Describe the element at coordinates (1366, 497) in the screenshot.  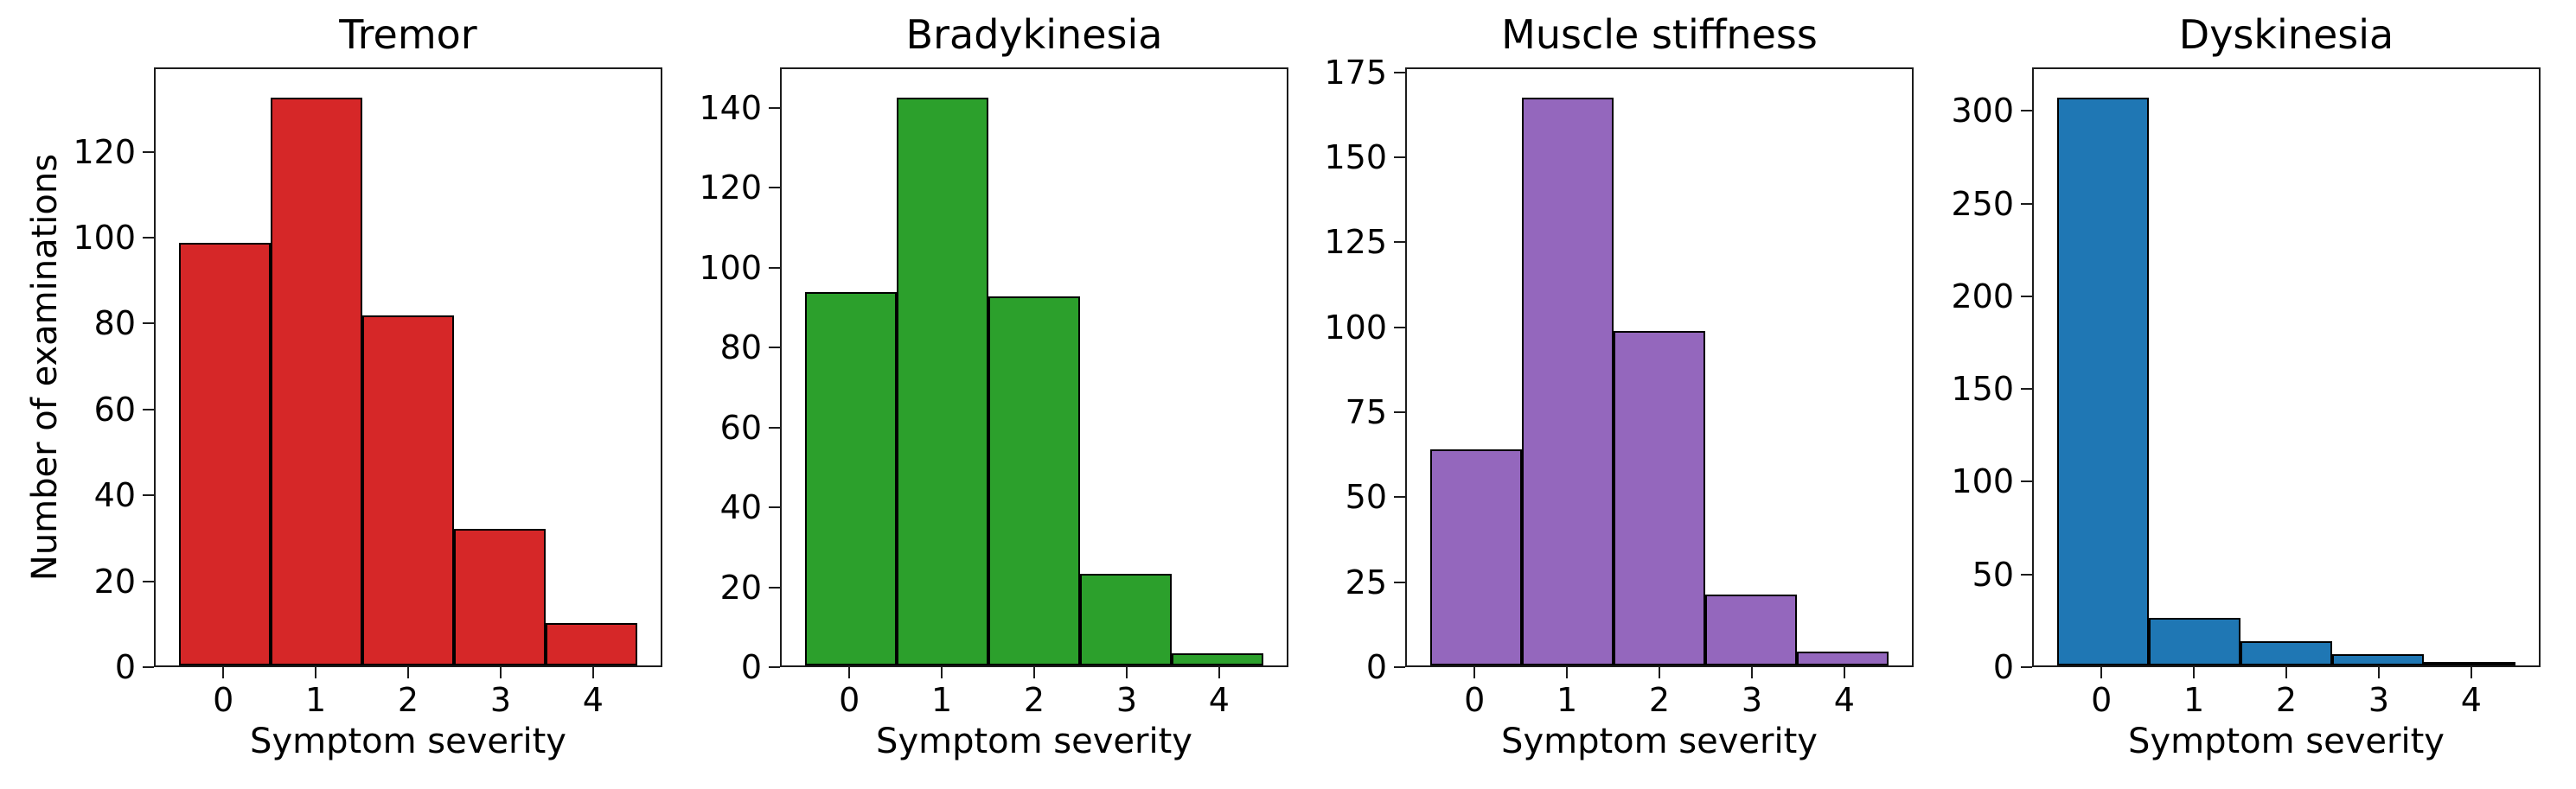
I see `y-tick-label: 50` at that location.